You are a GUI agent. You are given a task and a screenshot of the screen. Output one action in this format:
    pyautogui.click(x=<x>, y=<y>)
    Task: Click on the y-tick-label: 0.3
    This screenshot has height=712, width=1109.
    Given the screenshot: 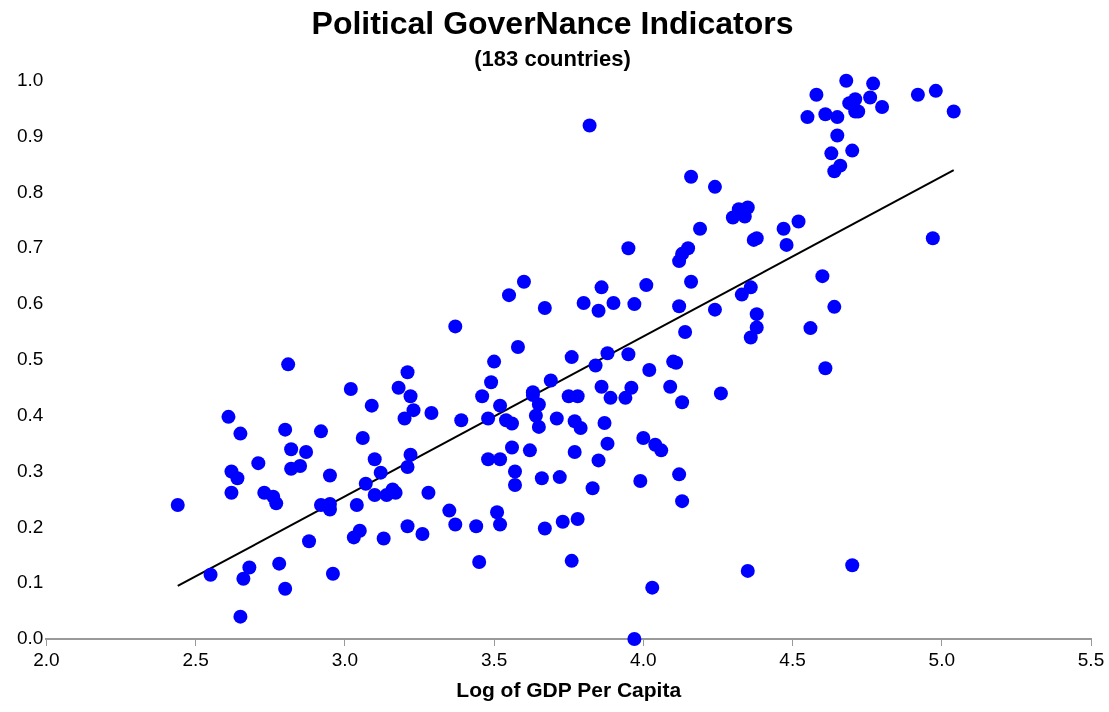 What is the action you would take?
    pyautogui.click(x=30, y=470)
    